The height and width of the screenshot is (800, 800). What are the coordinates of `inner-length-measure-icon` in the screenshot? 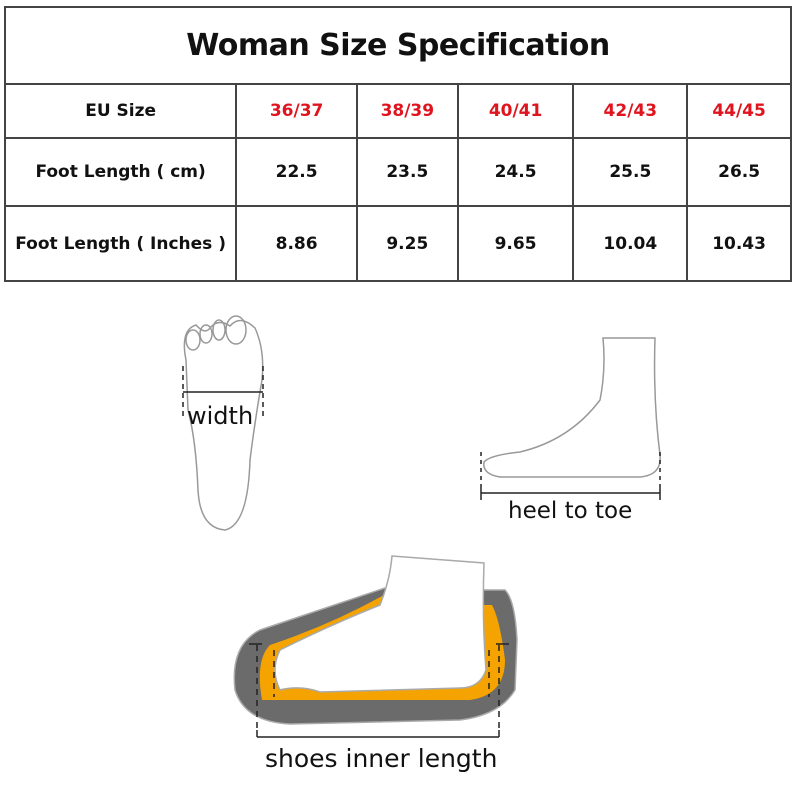 It's located at (379, 690).